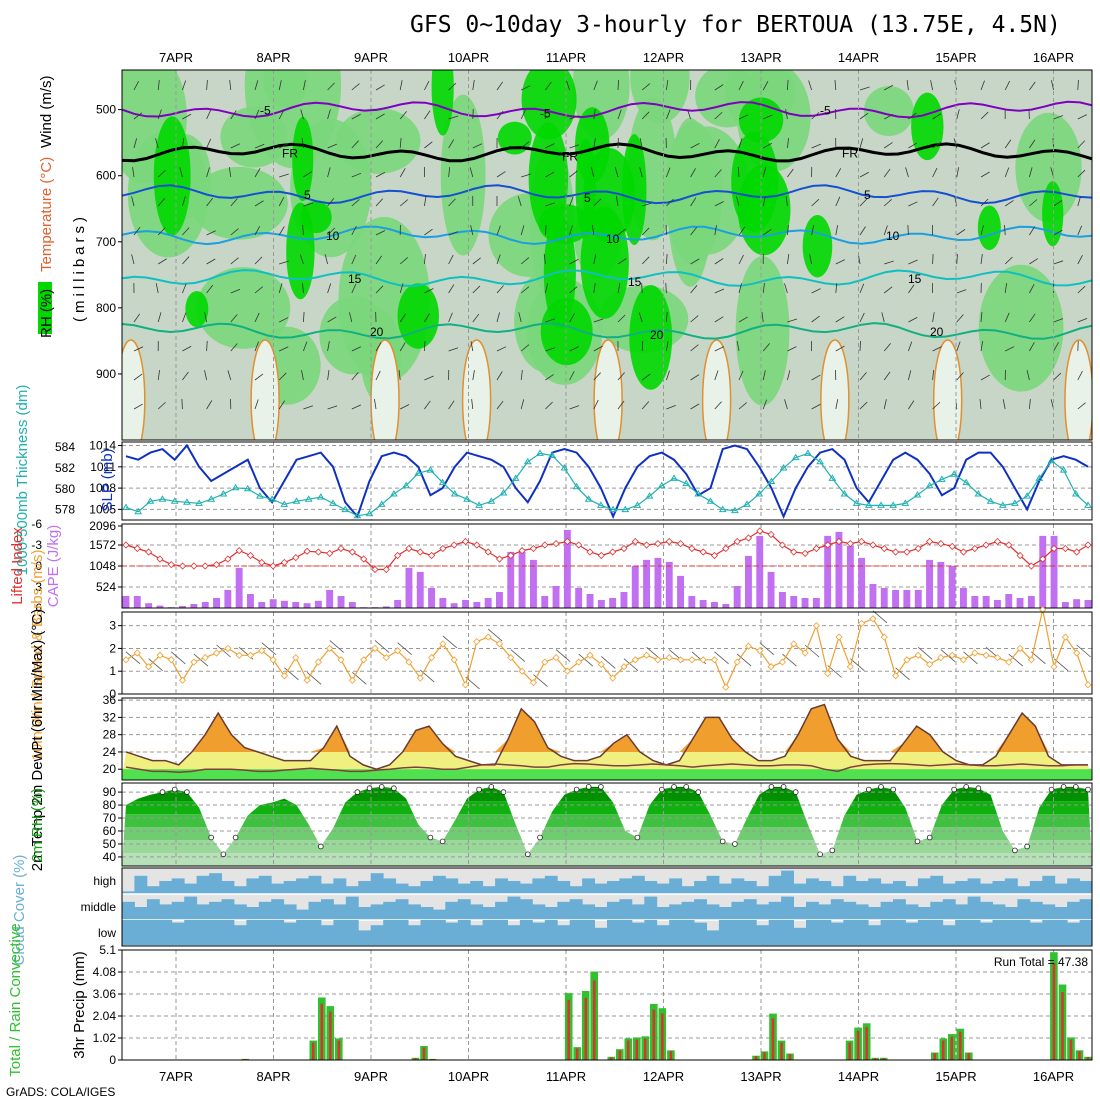  What do you see at coordinates (46, 313) in the screenshot?
I see `rh-legend-label: RH (%)` at bounding box center [46, 313].